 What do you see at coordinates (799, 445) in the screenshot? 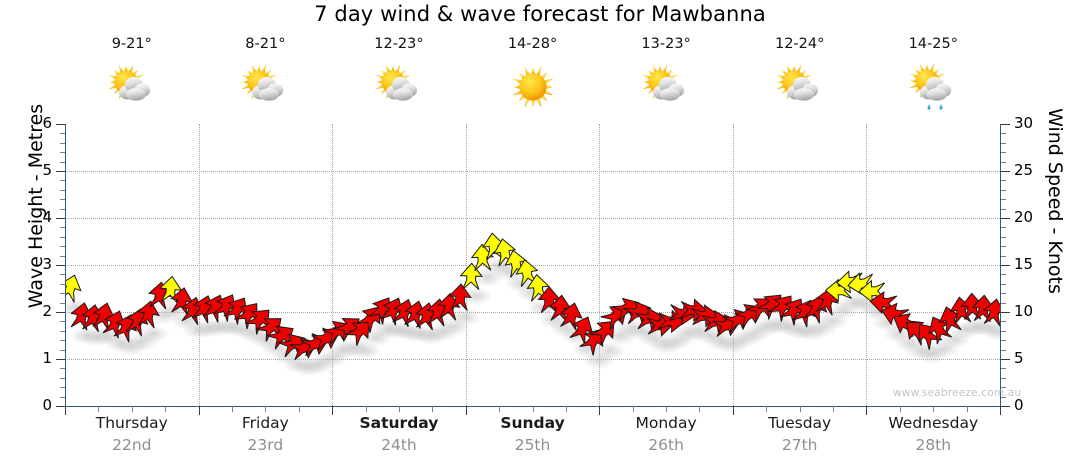
I see `day-date: 27th` at bounding box center [799, 445].